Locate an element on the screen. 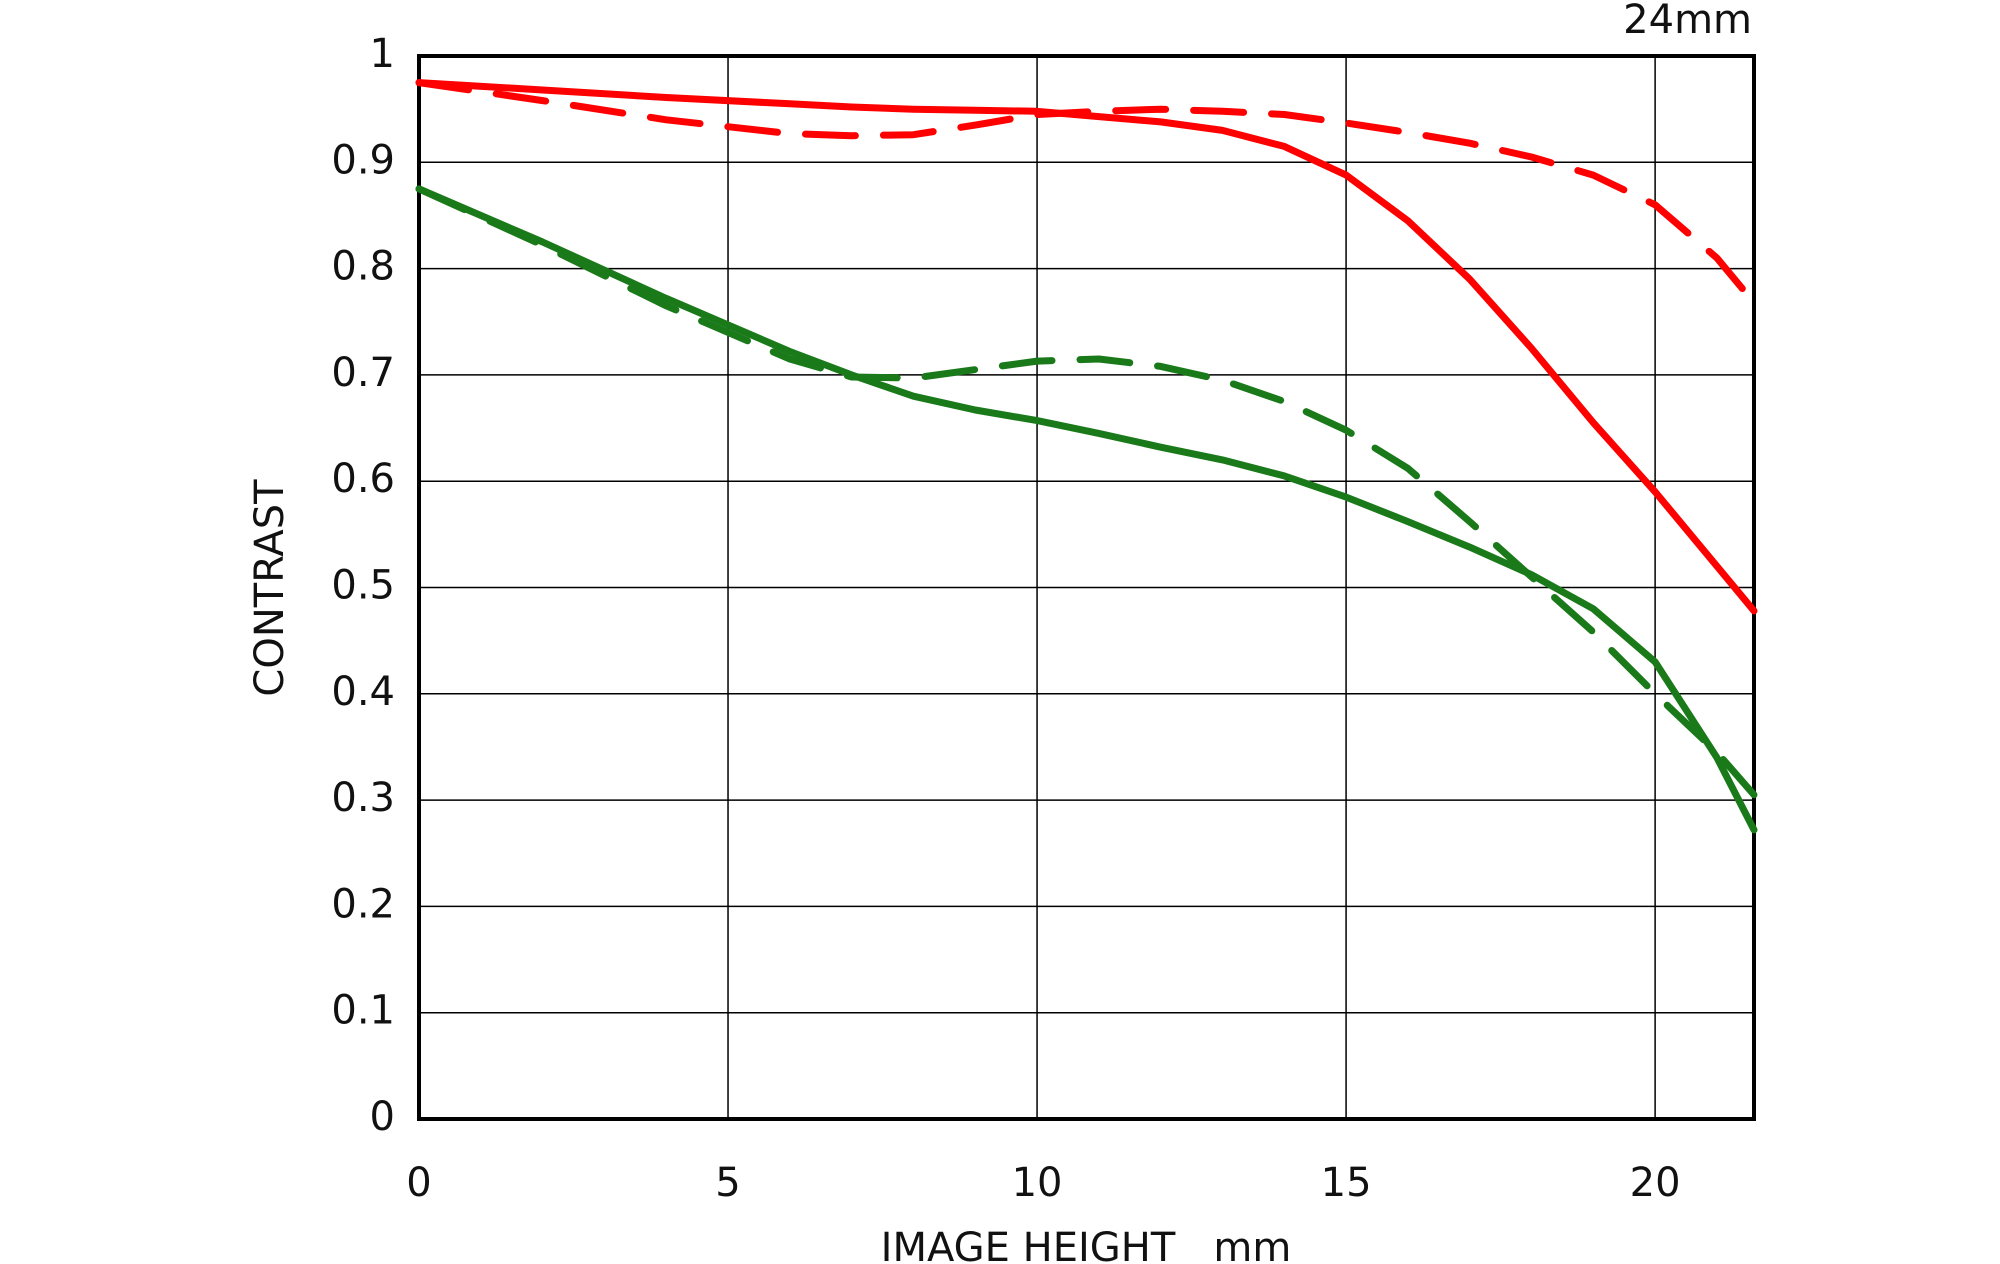  y-tick-label: 0.8 is located at coordinates (363, 267).